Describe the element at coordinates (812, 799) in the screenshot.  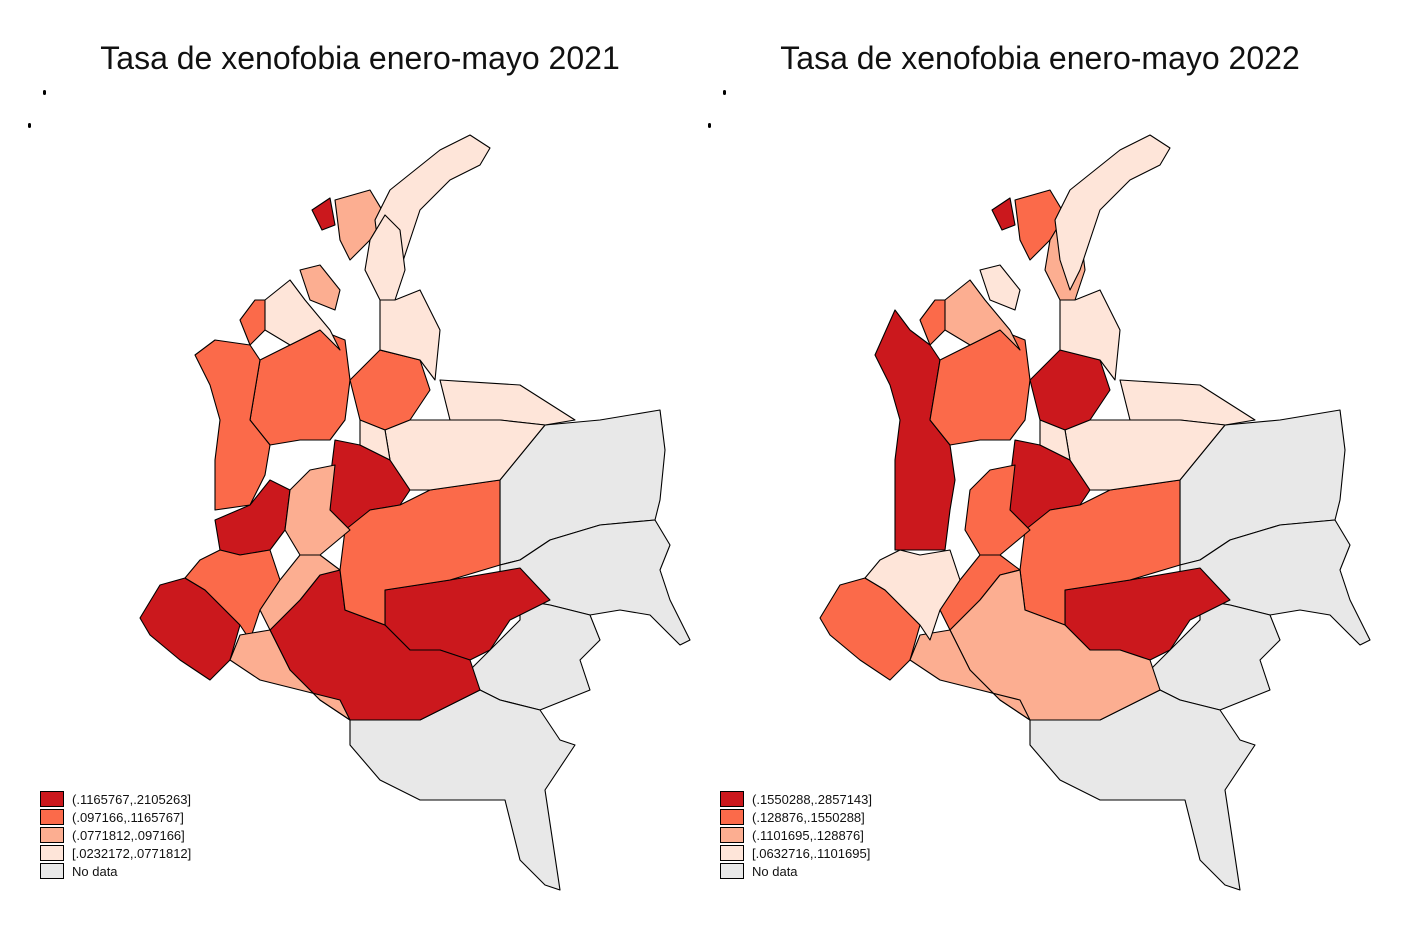
I see `legend-label: (.1550288,.2857143]` at that location.